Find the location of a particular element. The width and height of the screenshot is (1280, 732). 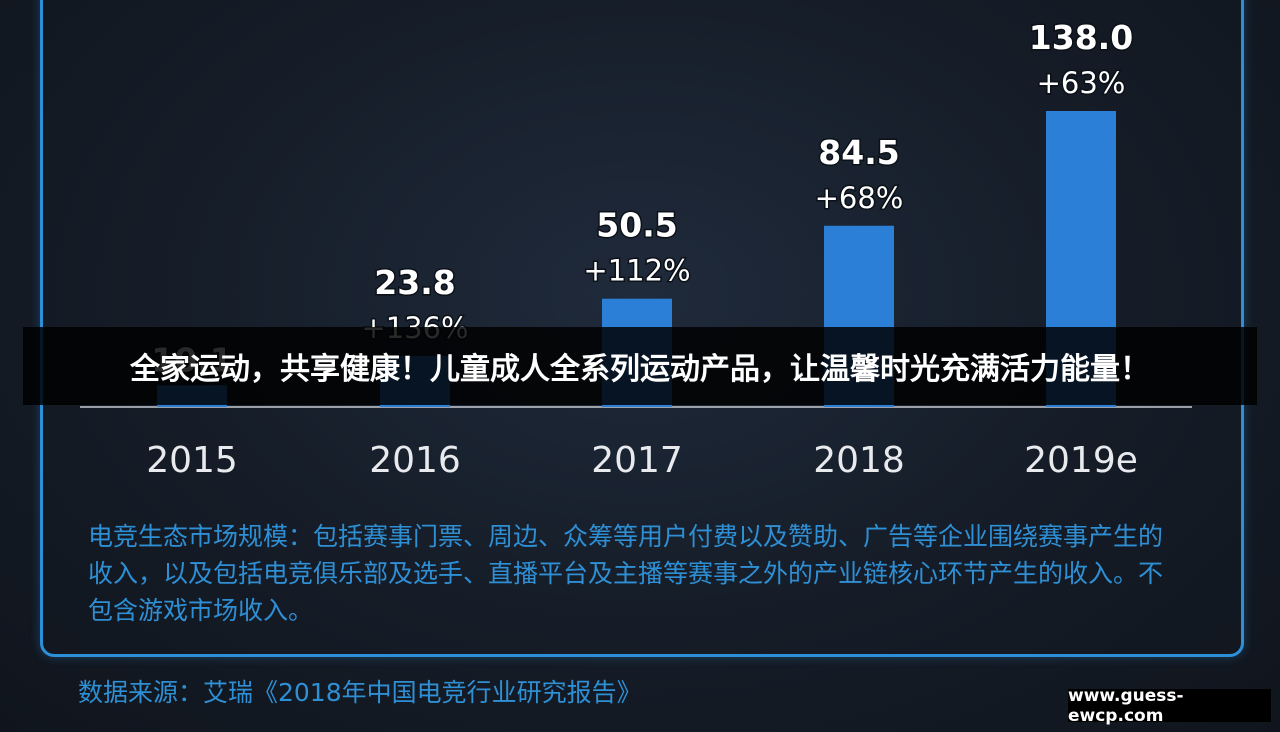

promo-banner-text: 全家运动，共享健康！儿童成人全系列运动产品，让温馨时光充满活力能量！ is located at coordinates (640, 369).